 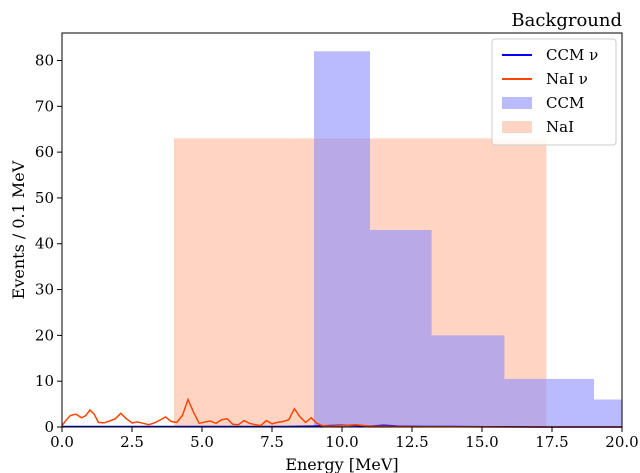 I want to click on x-tick-label: 2.5, so click(x=132, y=442).